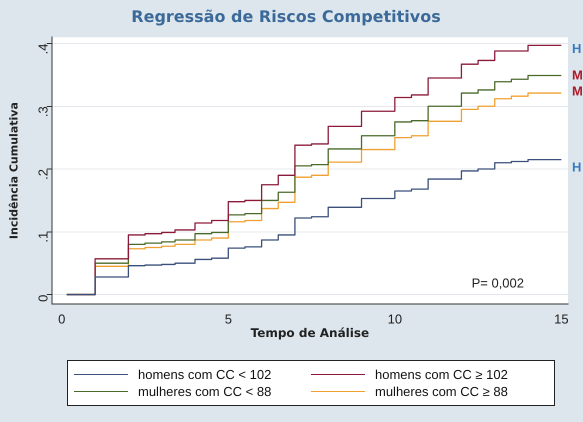 The height and width of the screenshot is (422, 583). What do you see at coordinates (205, 374) in the screenshot?
I see `legend-label: homens com CC < 102` at bounding box center [205, 374].